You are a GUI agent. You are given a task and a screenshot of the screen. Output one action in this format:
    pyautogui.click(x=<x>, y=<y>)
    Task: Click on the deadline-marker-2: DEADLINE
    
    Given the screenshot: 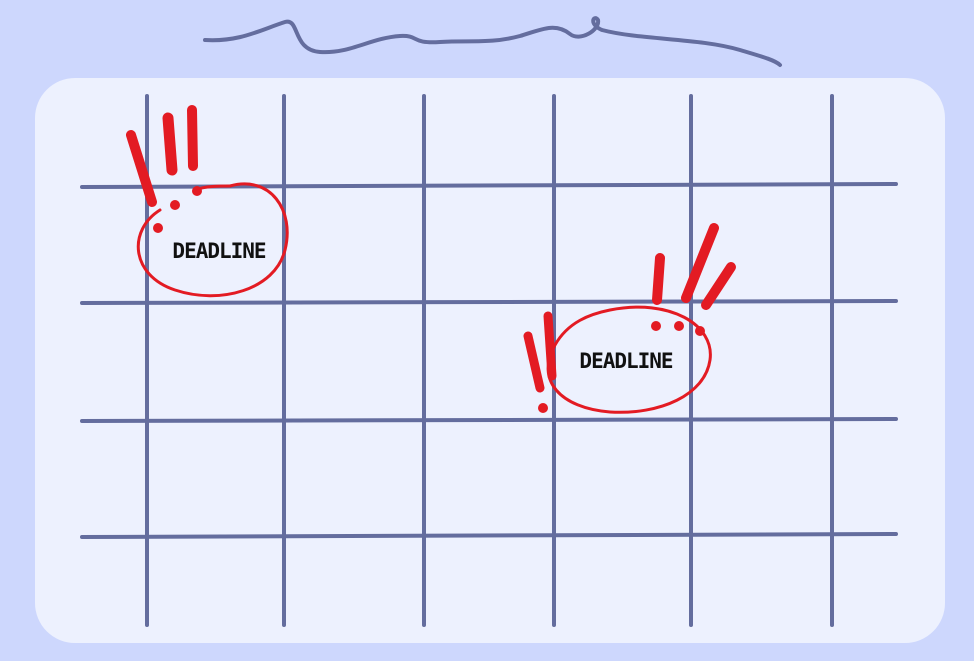 What is the action you would take?
    pyautogui.click(x=629, y=318)
    